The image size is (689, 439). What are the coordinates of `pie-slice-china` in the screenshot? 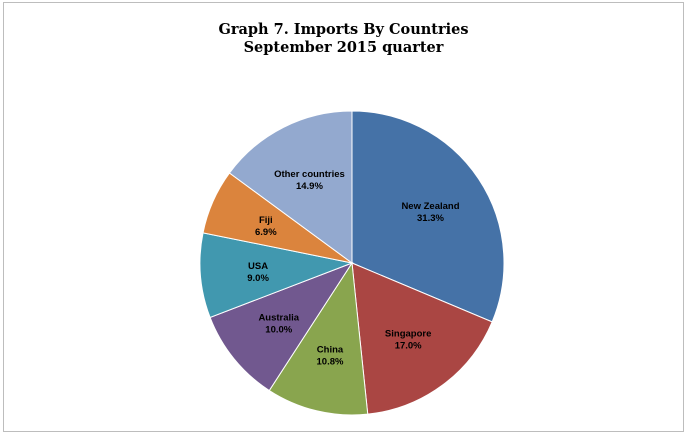 It's located at (318, 338).